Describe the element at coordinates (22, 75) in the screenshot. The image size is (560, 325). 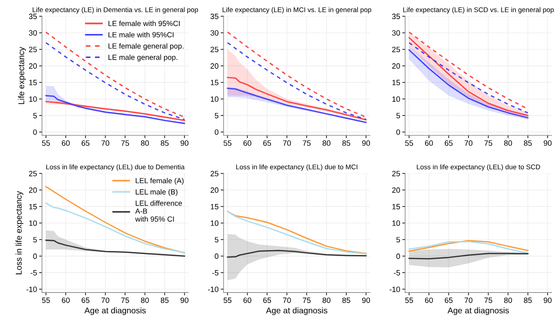
I see `y-axis-title: Life expectancy` at that location.